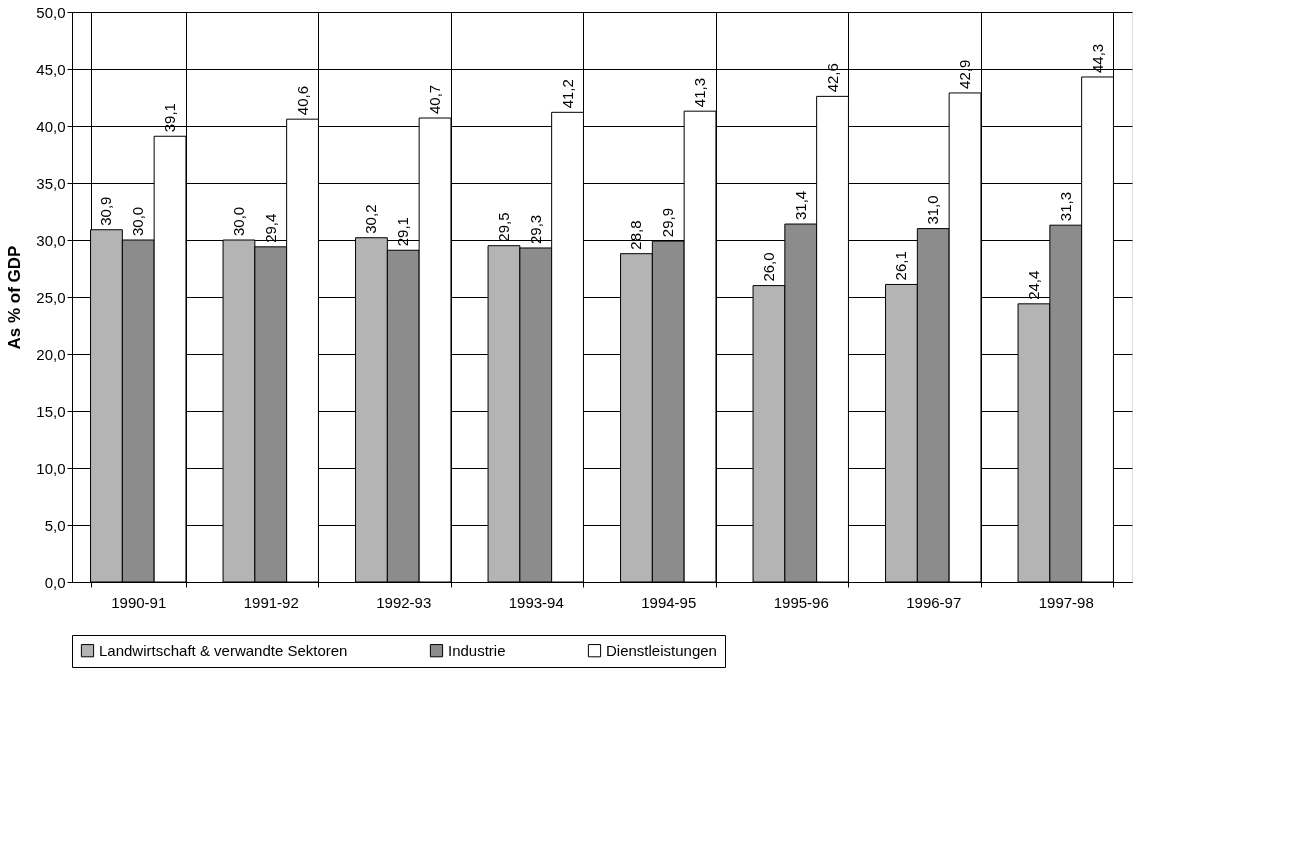 This screenshot has width=1303, height=853. What do you see at coordinates (668, 222) in the screenshot?
I see `data-label: 29,9` at bounding box center [668, 222].